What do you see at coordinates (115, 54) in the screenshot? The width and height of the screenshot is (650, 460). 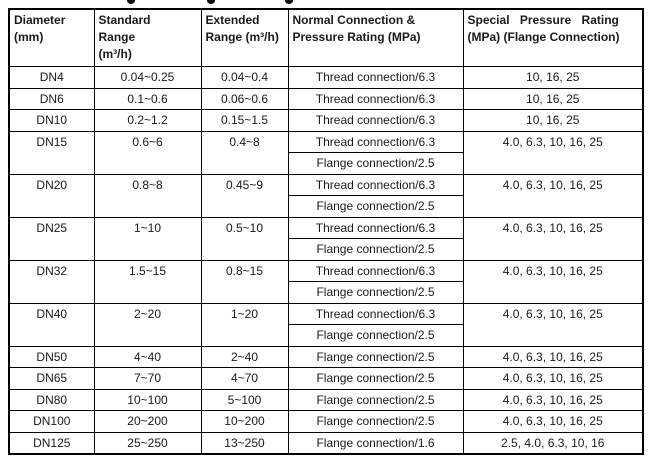 I see `header-line: (m³/h)` at bounding box center [115, 54].